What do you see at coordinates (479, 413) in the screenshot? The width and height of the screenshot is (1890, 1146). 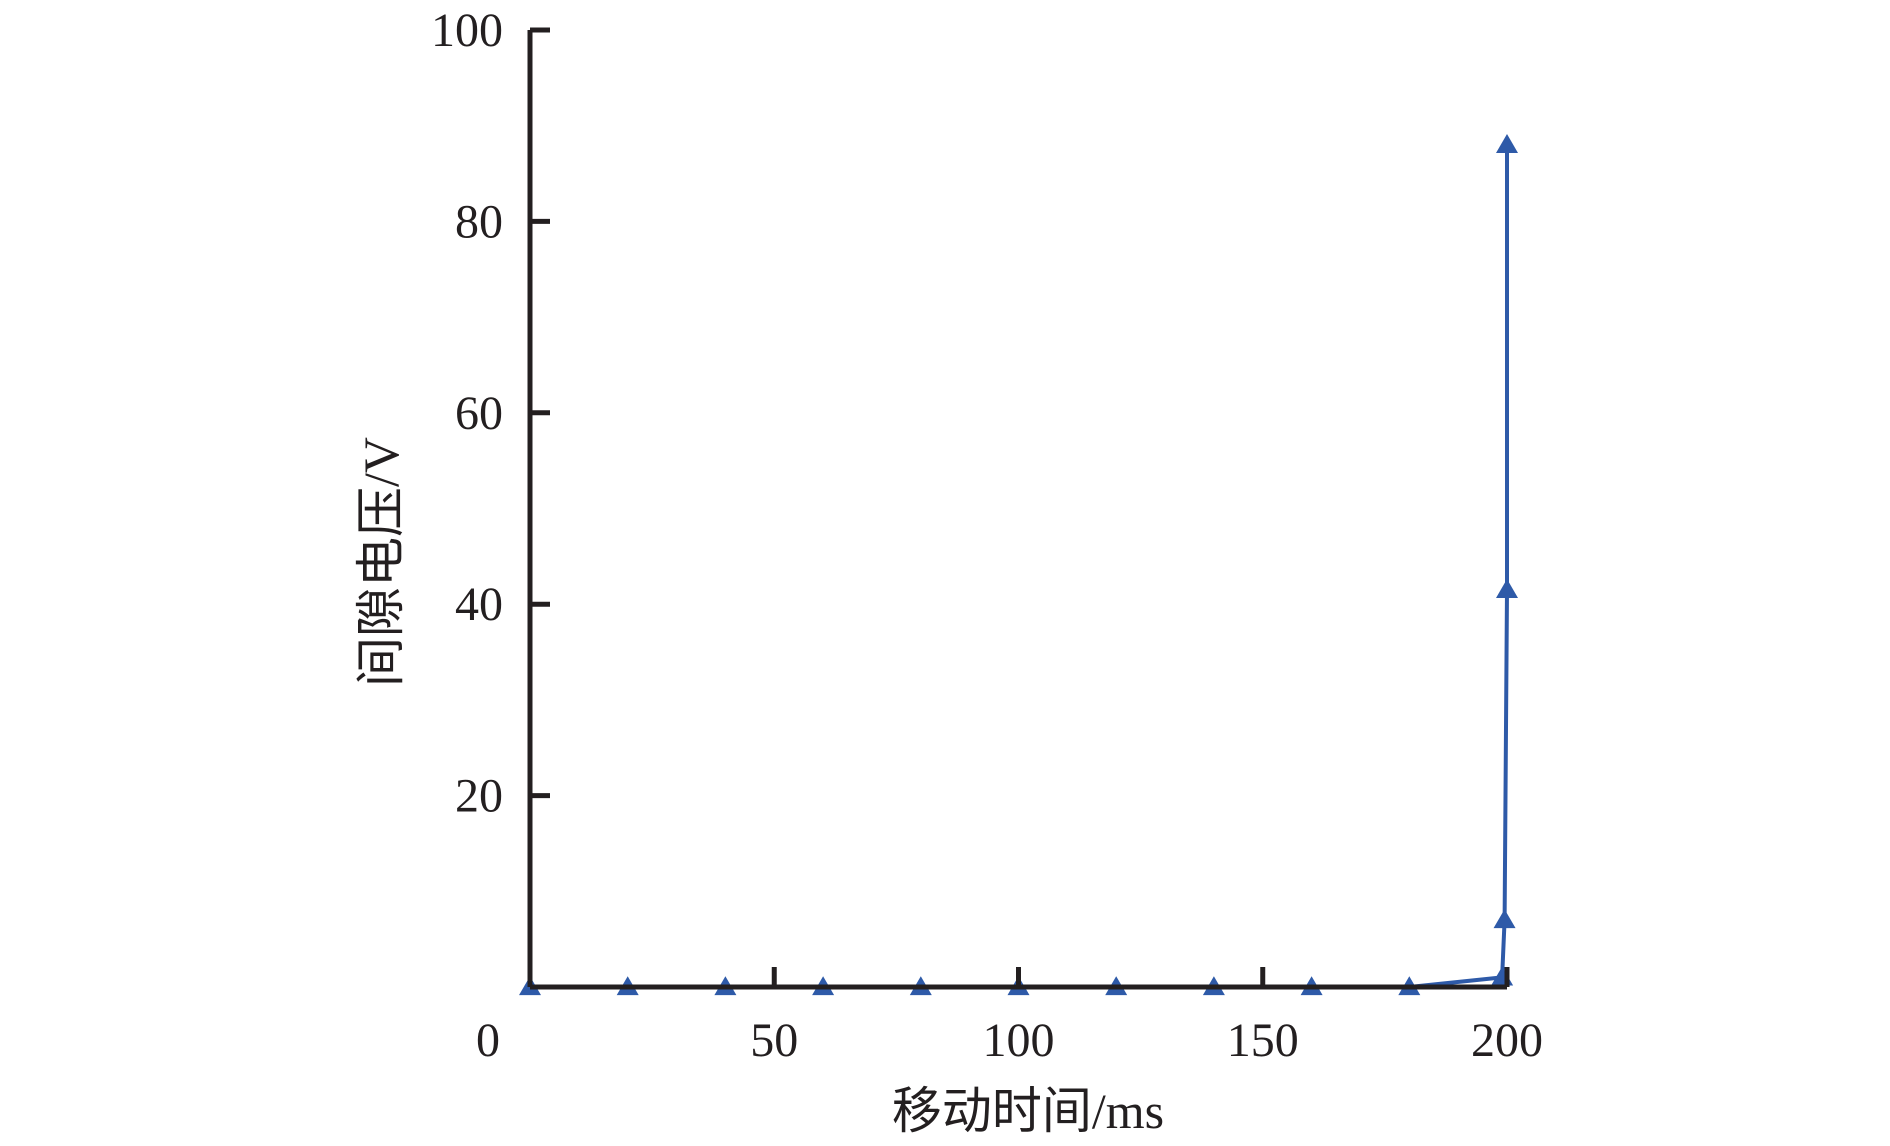 I see `y-tick-label: 60` at bounding box center [479, 413].